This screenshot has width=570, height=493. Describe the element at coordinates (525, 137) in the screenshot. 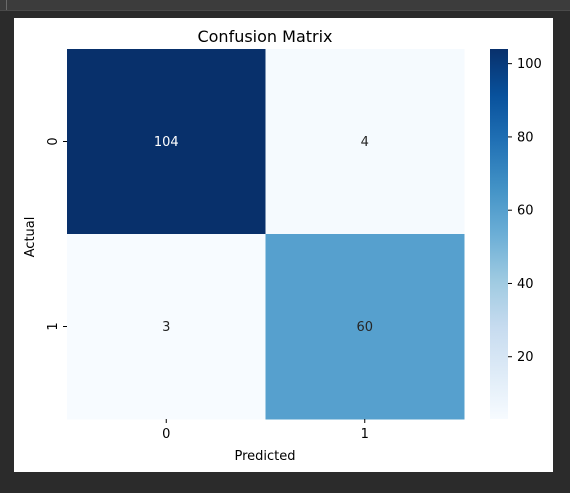

I see `colorbar-tick-label: 80` at that location.